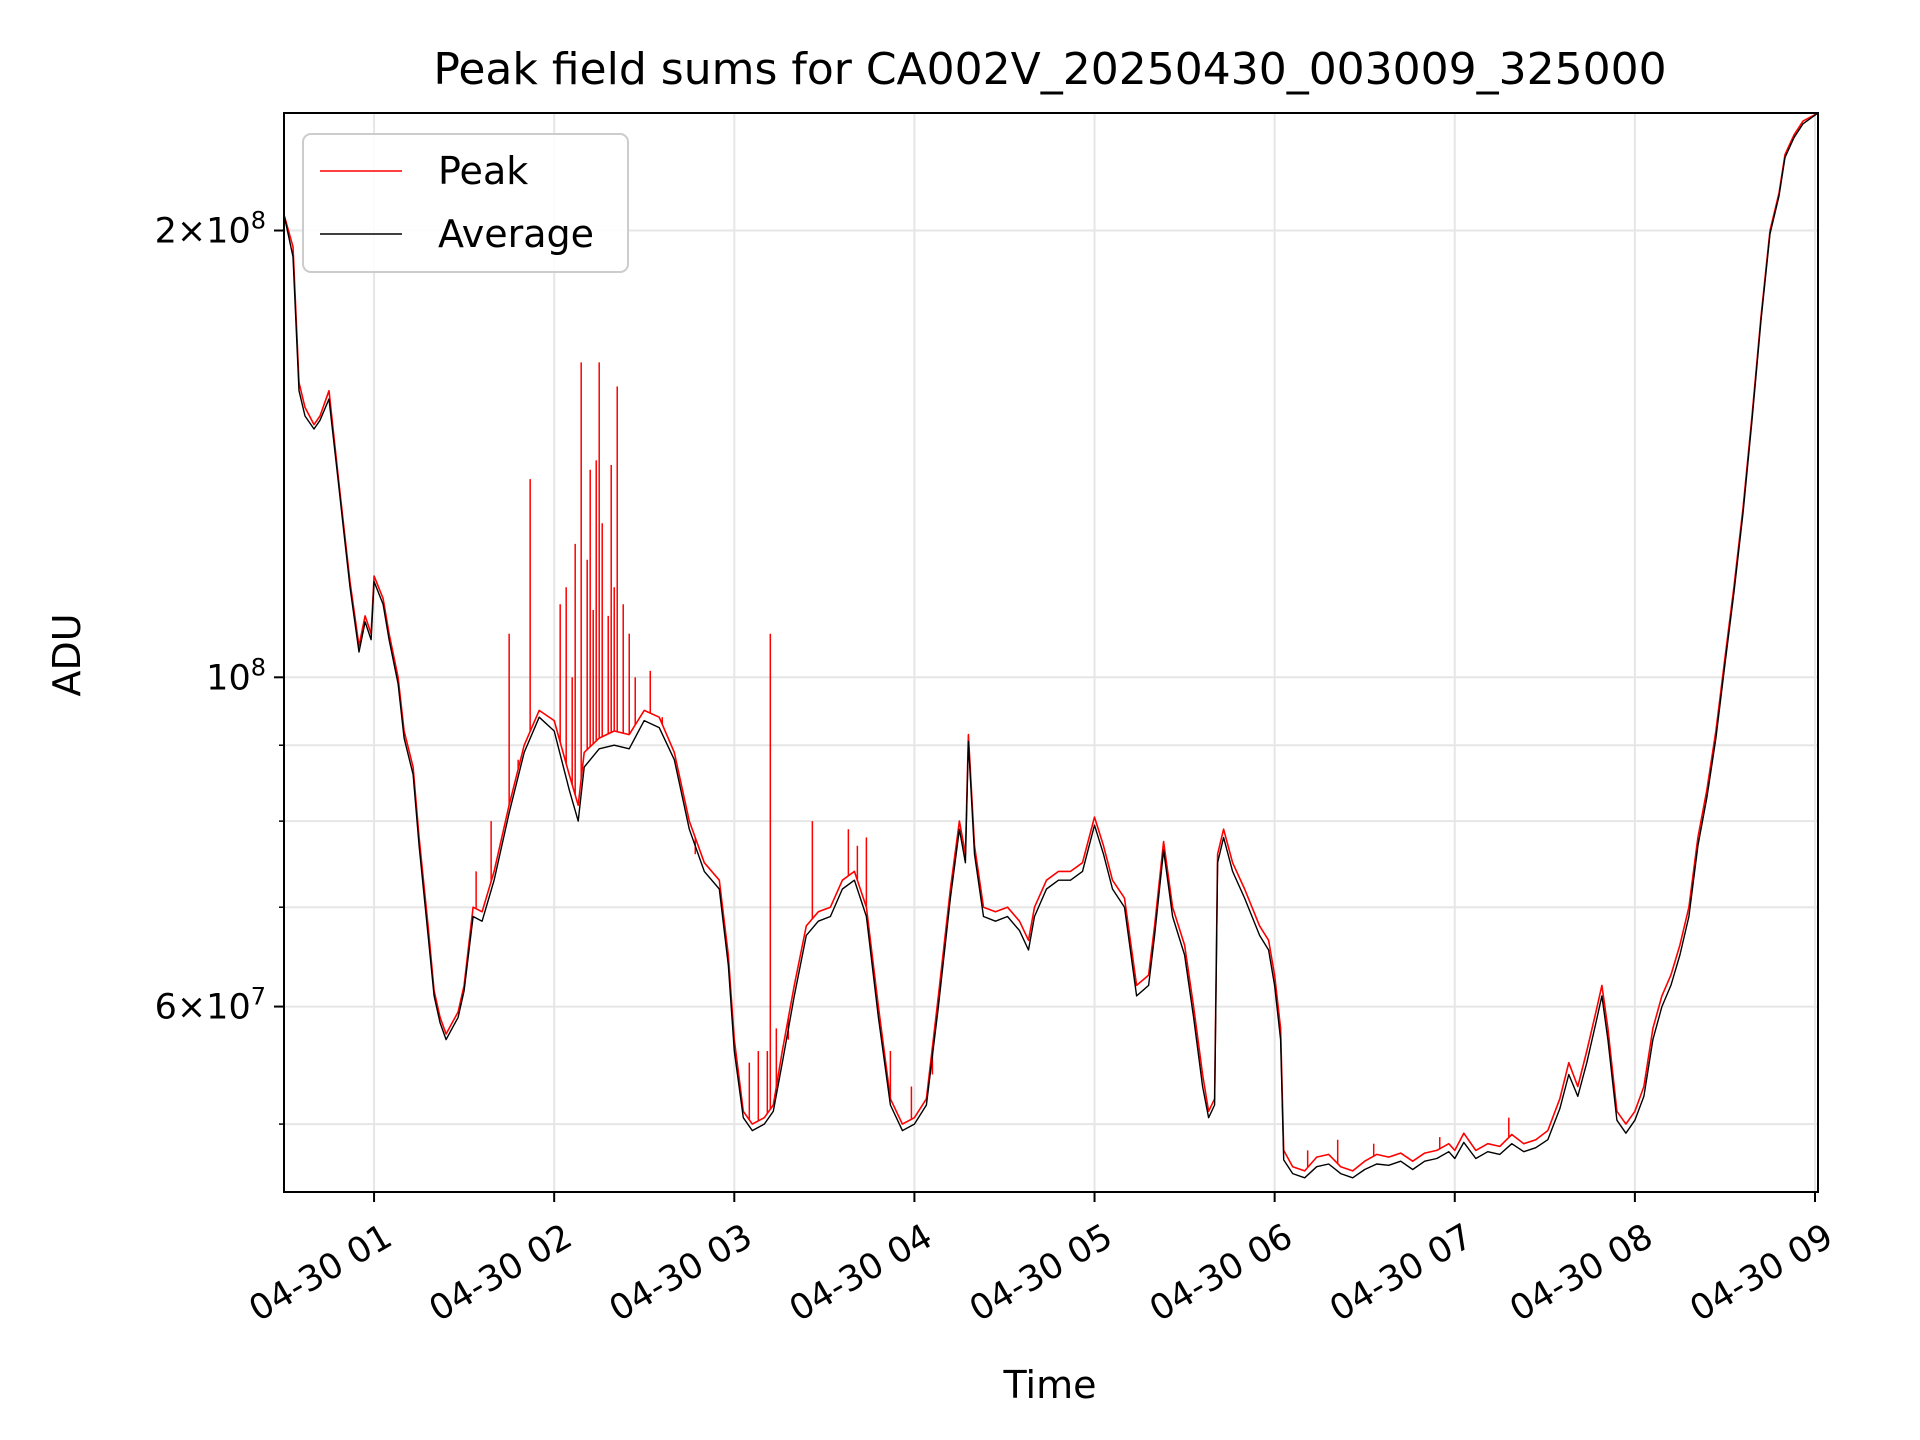 The width and height of the screenshot is (1920, 1440). What do you see at coordinates (861, 1273) in the screenshot?
I see `x-tick-label: 04-30 04` at bounding box center [861, 1273].